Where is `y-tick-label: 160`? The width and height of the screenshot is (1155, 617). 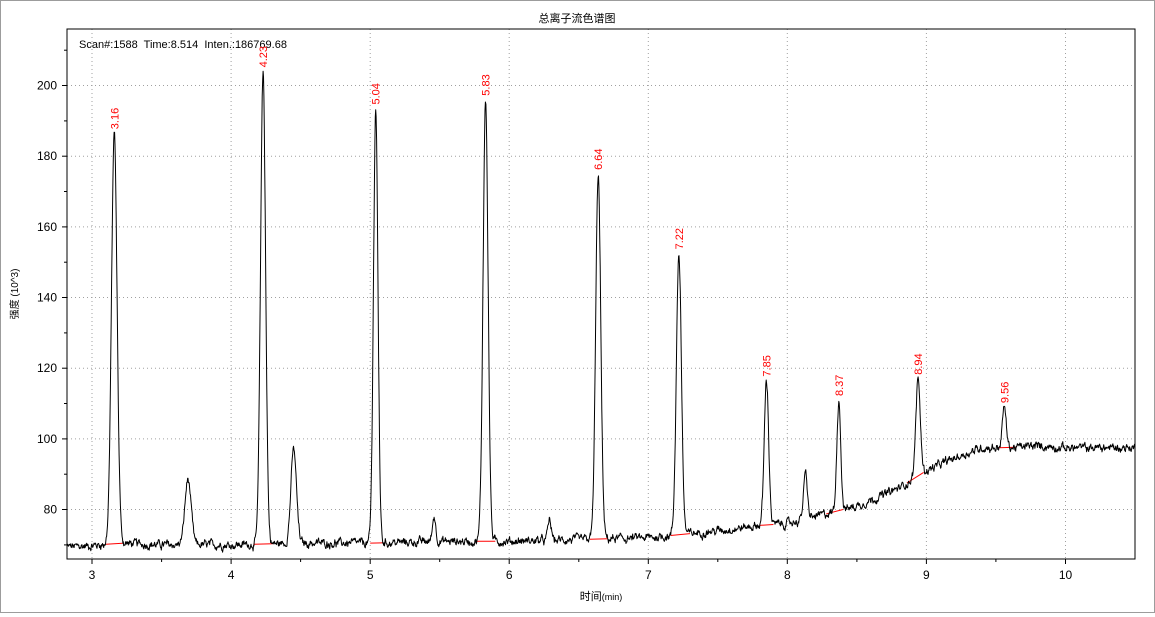
y-tick-label: 160 is located at coordinates (47, 227).